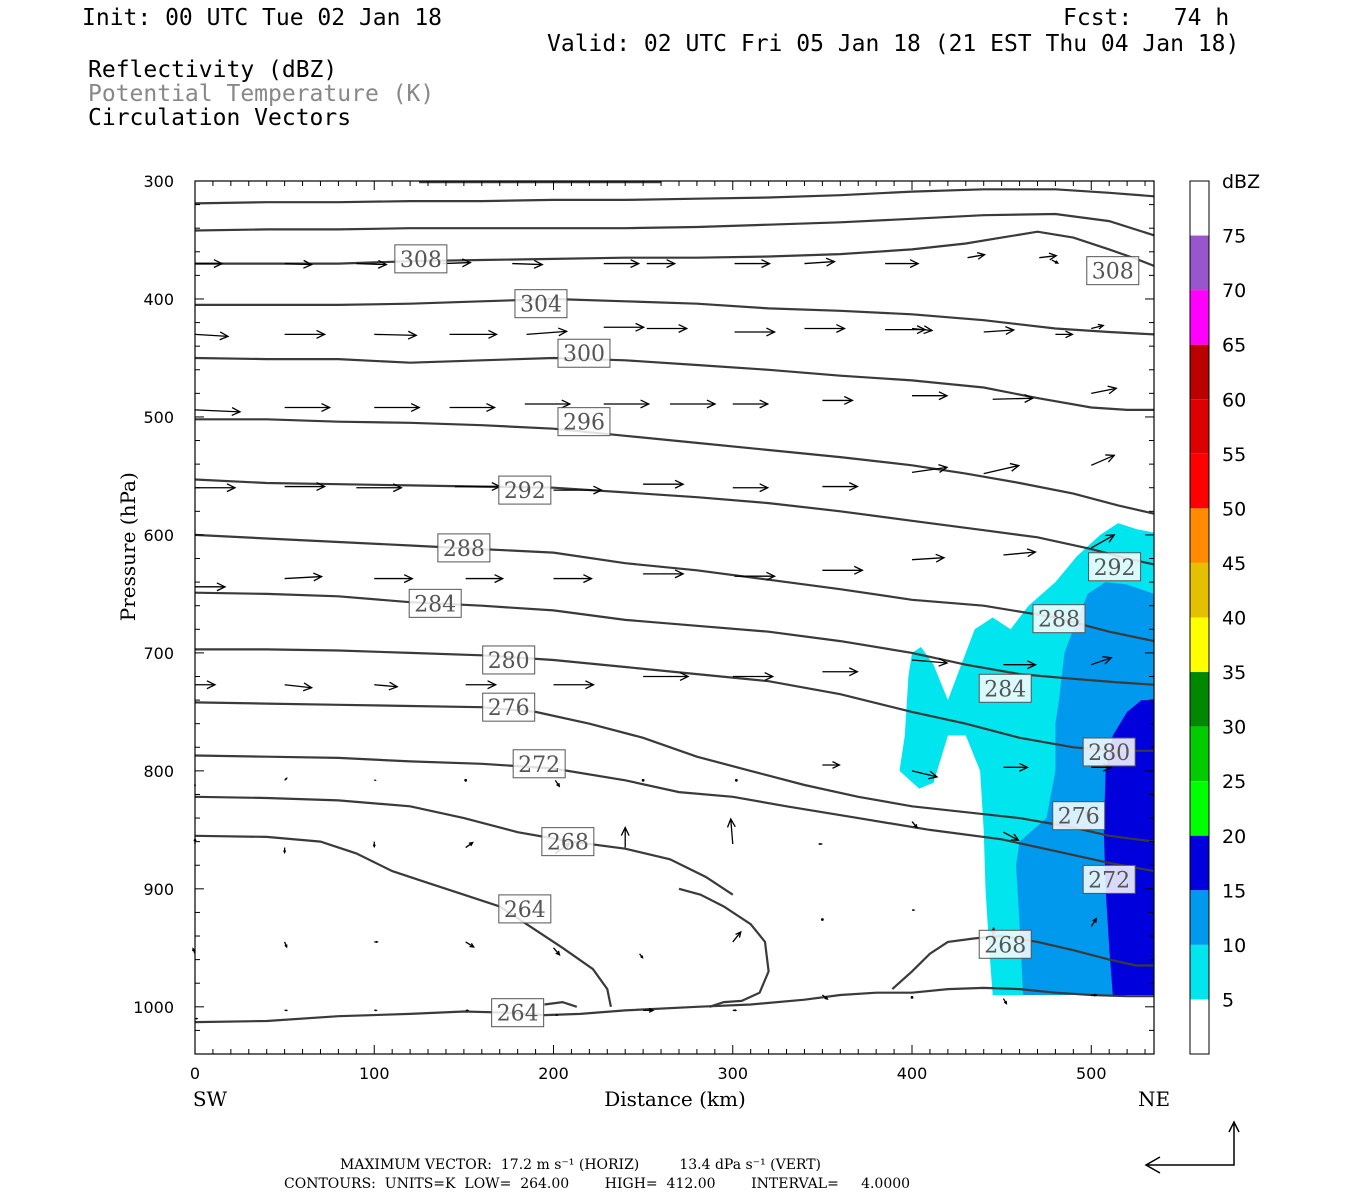  What do you see at coordinates (1146, 18) in the screenshot?
I see `forecast-hour: Fcst: 74 h` at bounding box center [1146, 18].